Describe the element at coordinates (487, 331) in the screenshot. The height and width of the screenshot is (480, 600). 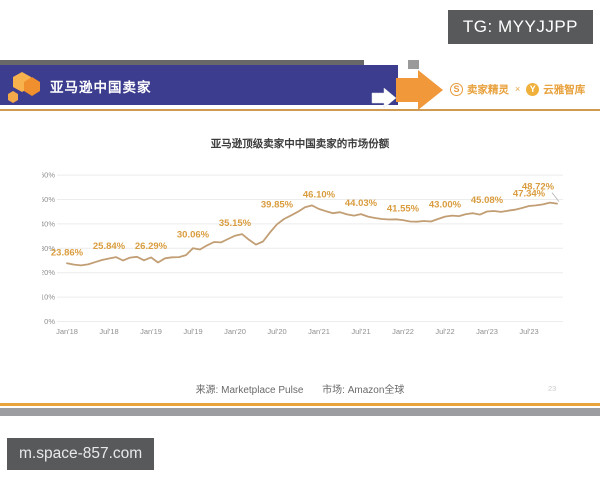
I see `x-axis-tick: Jan'23` at that location.